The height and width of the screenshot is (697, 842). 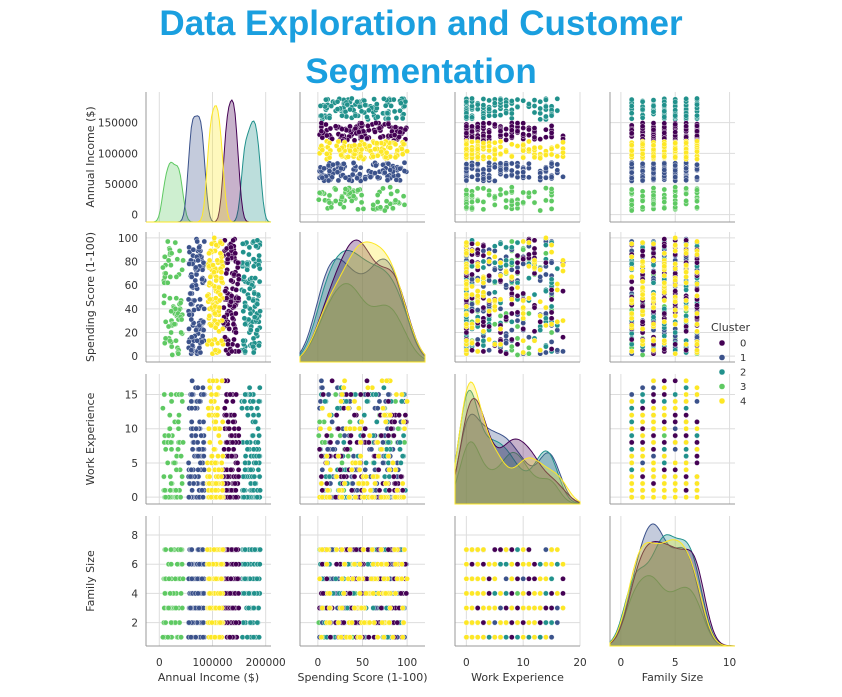 I want to click on x-tick-label: 200000, so click(x=266, y=663).